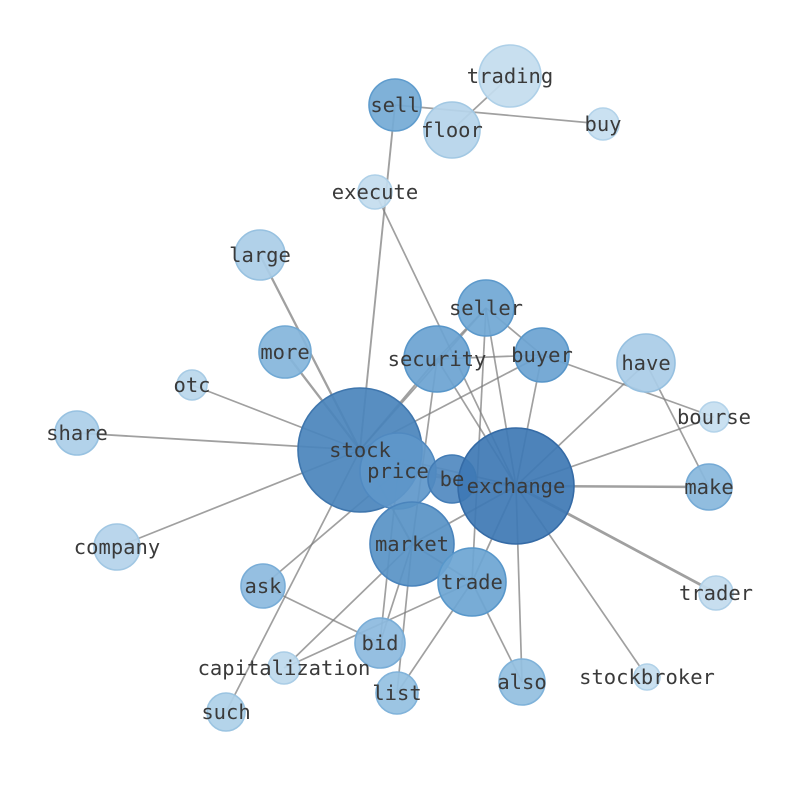  I want to click on graph-node-label-execute: execute, so click(375, 192).